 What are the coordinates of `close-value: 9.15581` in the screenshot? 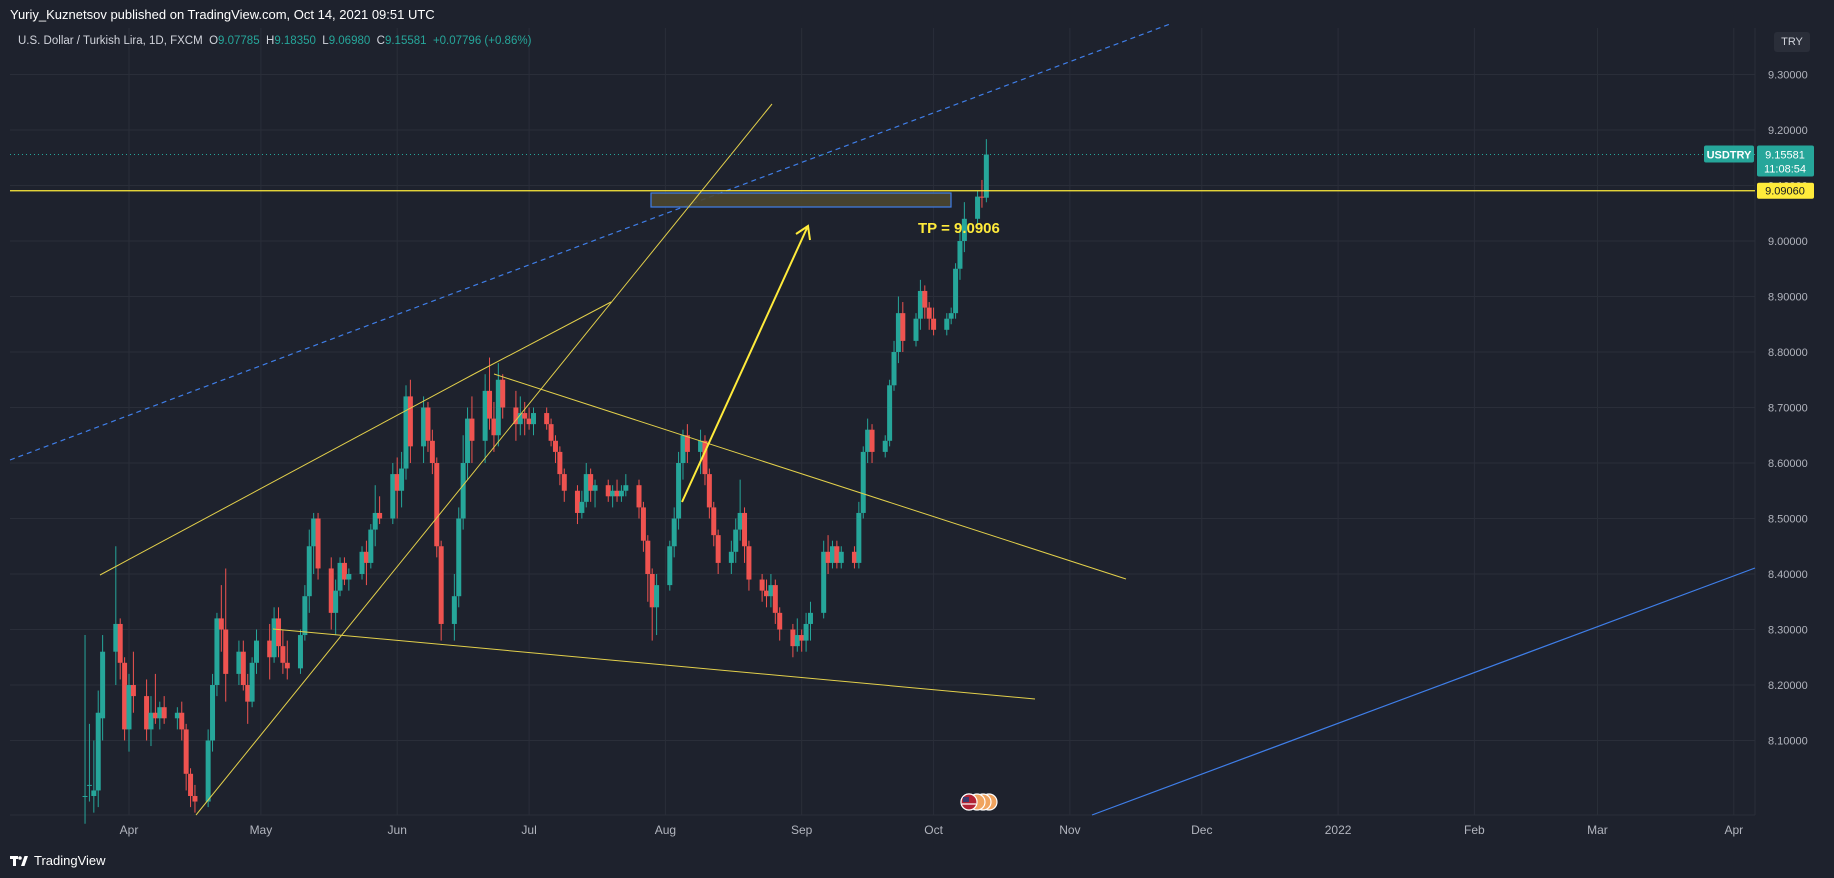 It's located at (405, 41).